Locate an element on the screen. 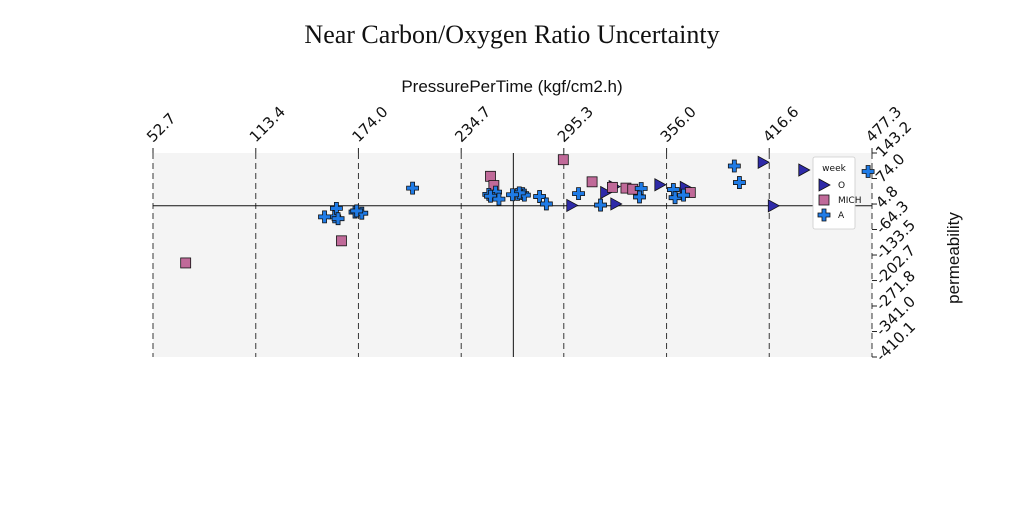 This screenshot has width=1024, height=512. y-axis-label: permeability is located at coordinates (953, 258).